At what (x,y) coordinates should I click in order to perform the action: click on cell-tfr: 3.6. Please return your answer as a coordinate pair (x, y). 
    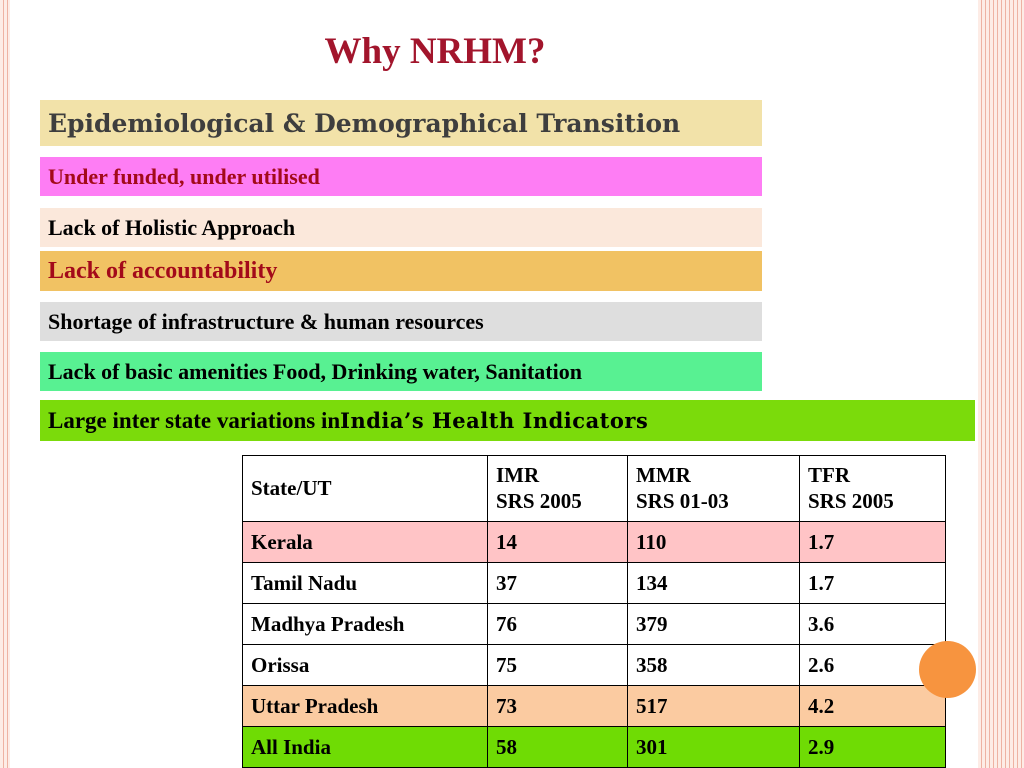
    Looking at the image, I should click on (872, 624).